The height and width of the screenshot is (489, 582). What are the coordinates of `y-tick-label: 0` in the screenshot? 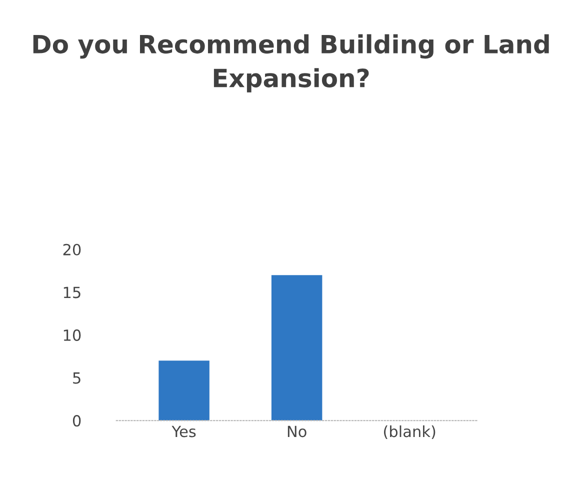 It's located at (76, 421).